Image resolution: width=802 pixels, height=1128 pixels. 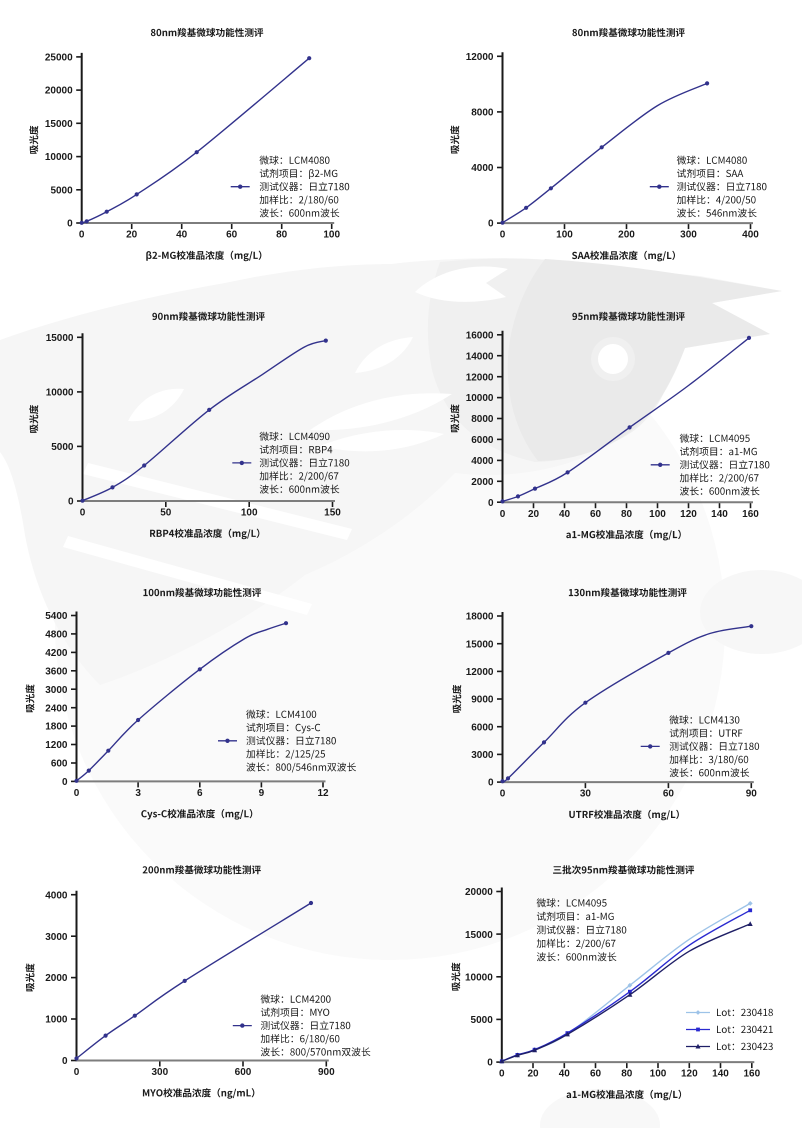 What do you see at coordinates (480, 617) in the screenshot?
I see `svg-text: 18000` at bounding box center [480, 617].